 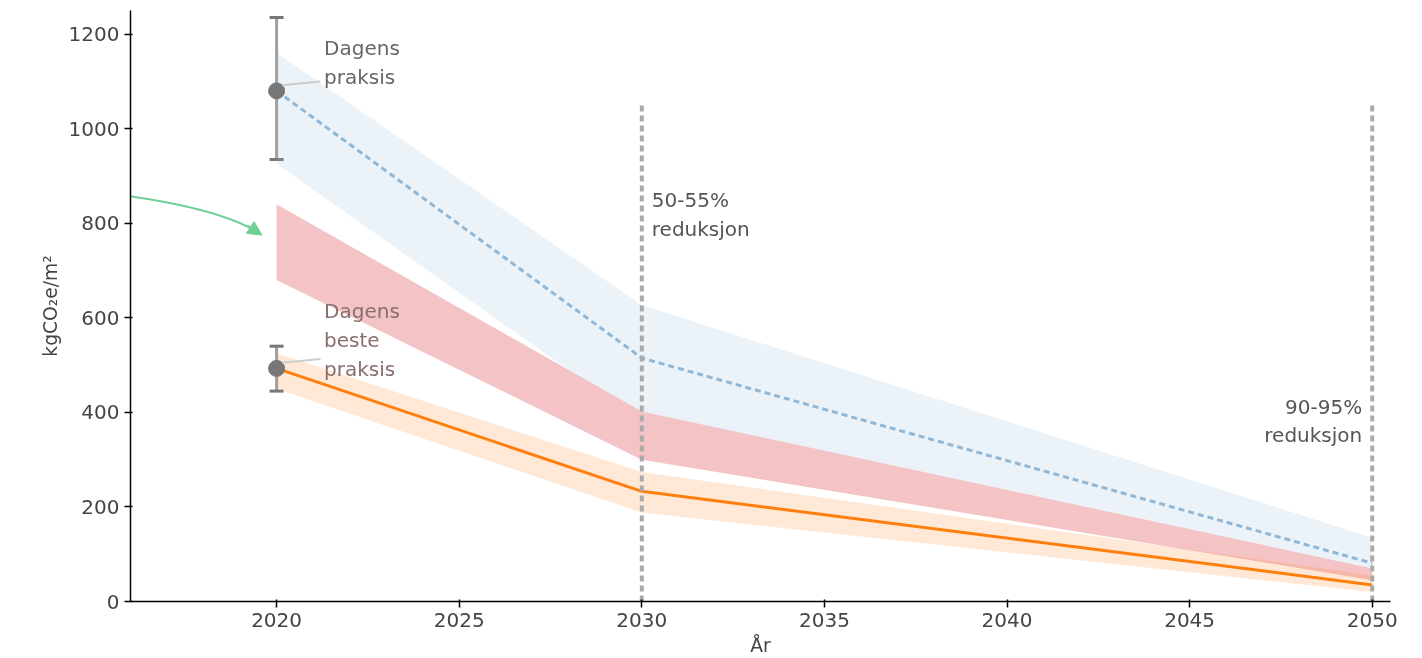 What do you see at coordinates (700, 214) in the screenshot?
I see `ref-line-label: 50-55% reduksjon` at bounding box center [700, 214].